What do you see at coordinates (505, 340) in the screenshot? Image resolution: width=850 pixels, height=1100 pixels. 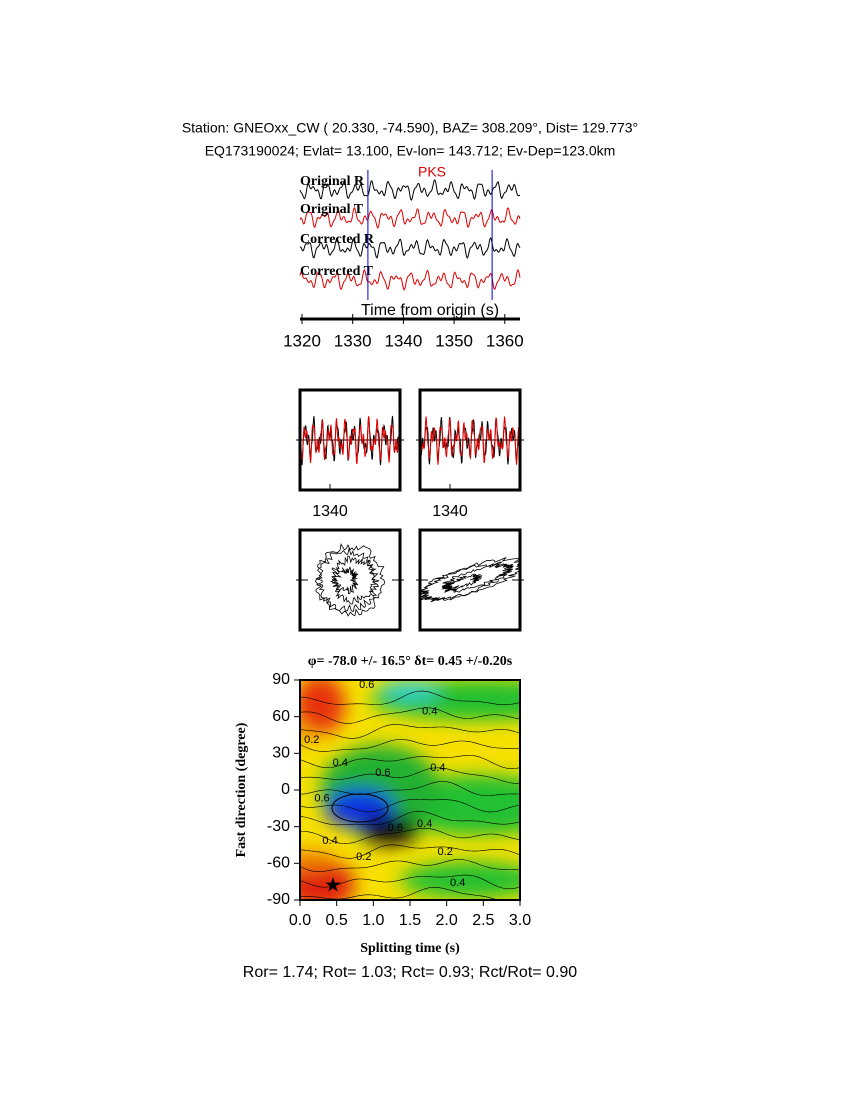 I see `x-tick-label: 1360` at bounding box center [505, 340].